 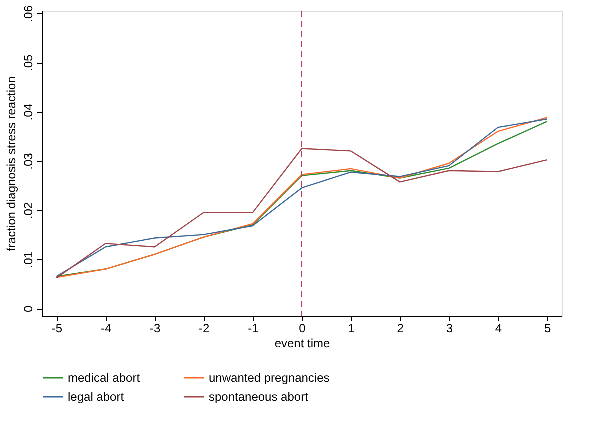 What do you see at coordinates (11, 164) in the screenshot?
I see `y-axis-title: fraction diagnosis stress reaction` at bounding box center [11, 164].